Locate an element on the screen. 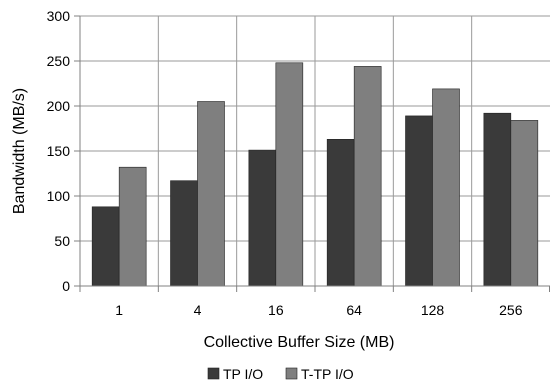 The image size is (550, 386). legend-label: T-TP I/O is located at coordinates (327, 374).